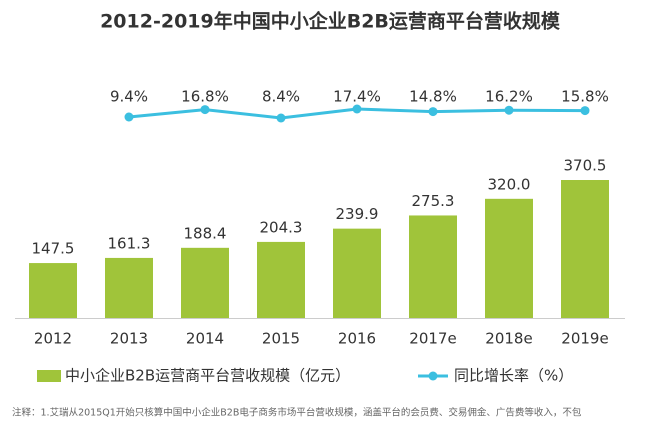 The height and width of the screenshot is (425, 660). Describe the element at coordinates (357, 97) in the screenshot. I see `growth-value-label: 17.4%` at that location.